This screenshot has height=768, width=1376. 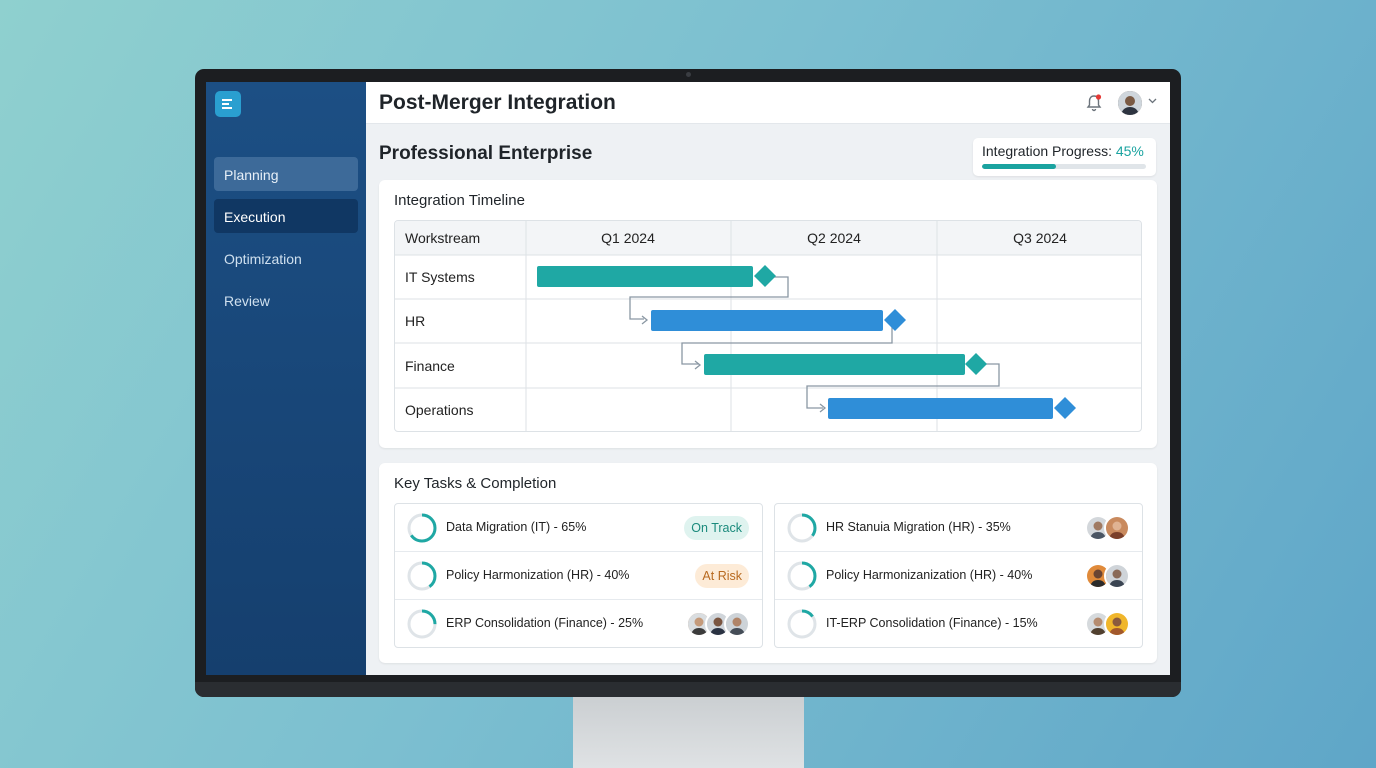 What do you see at coordinates (1047, 151) in the screenshot?
I see `progress-label: Integration Progress:` at bounding box center [1047, 151].